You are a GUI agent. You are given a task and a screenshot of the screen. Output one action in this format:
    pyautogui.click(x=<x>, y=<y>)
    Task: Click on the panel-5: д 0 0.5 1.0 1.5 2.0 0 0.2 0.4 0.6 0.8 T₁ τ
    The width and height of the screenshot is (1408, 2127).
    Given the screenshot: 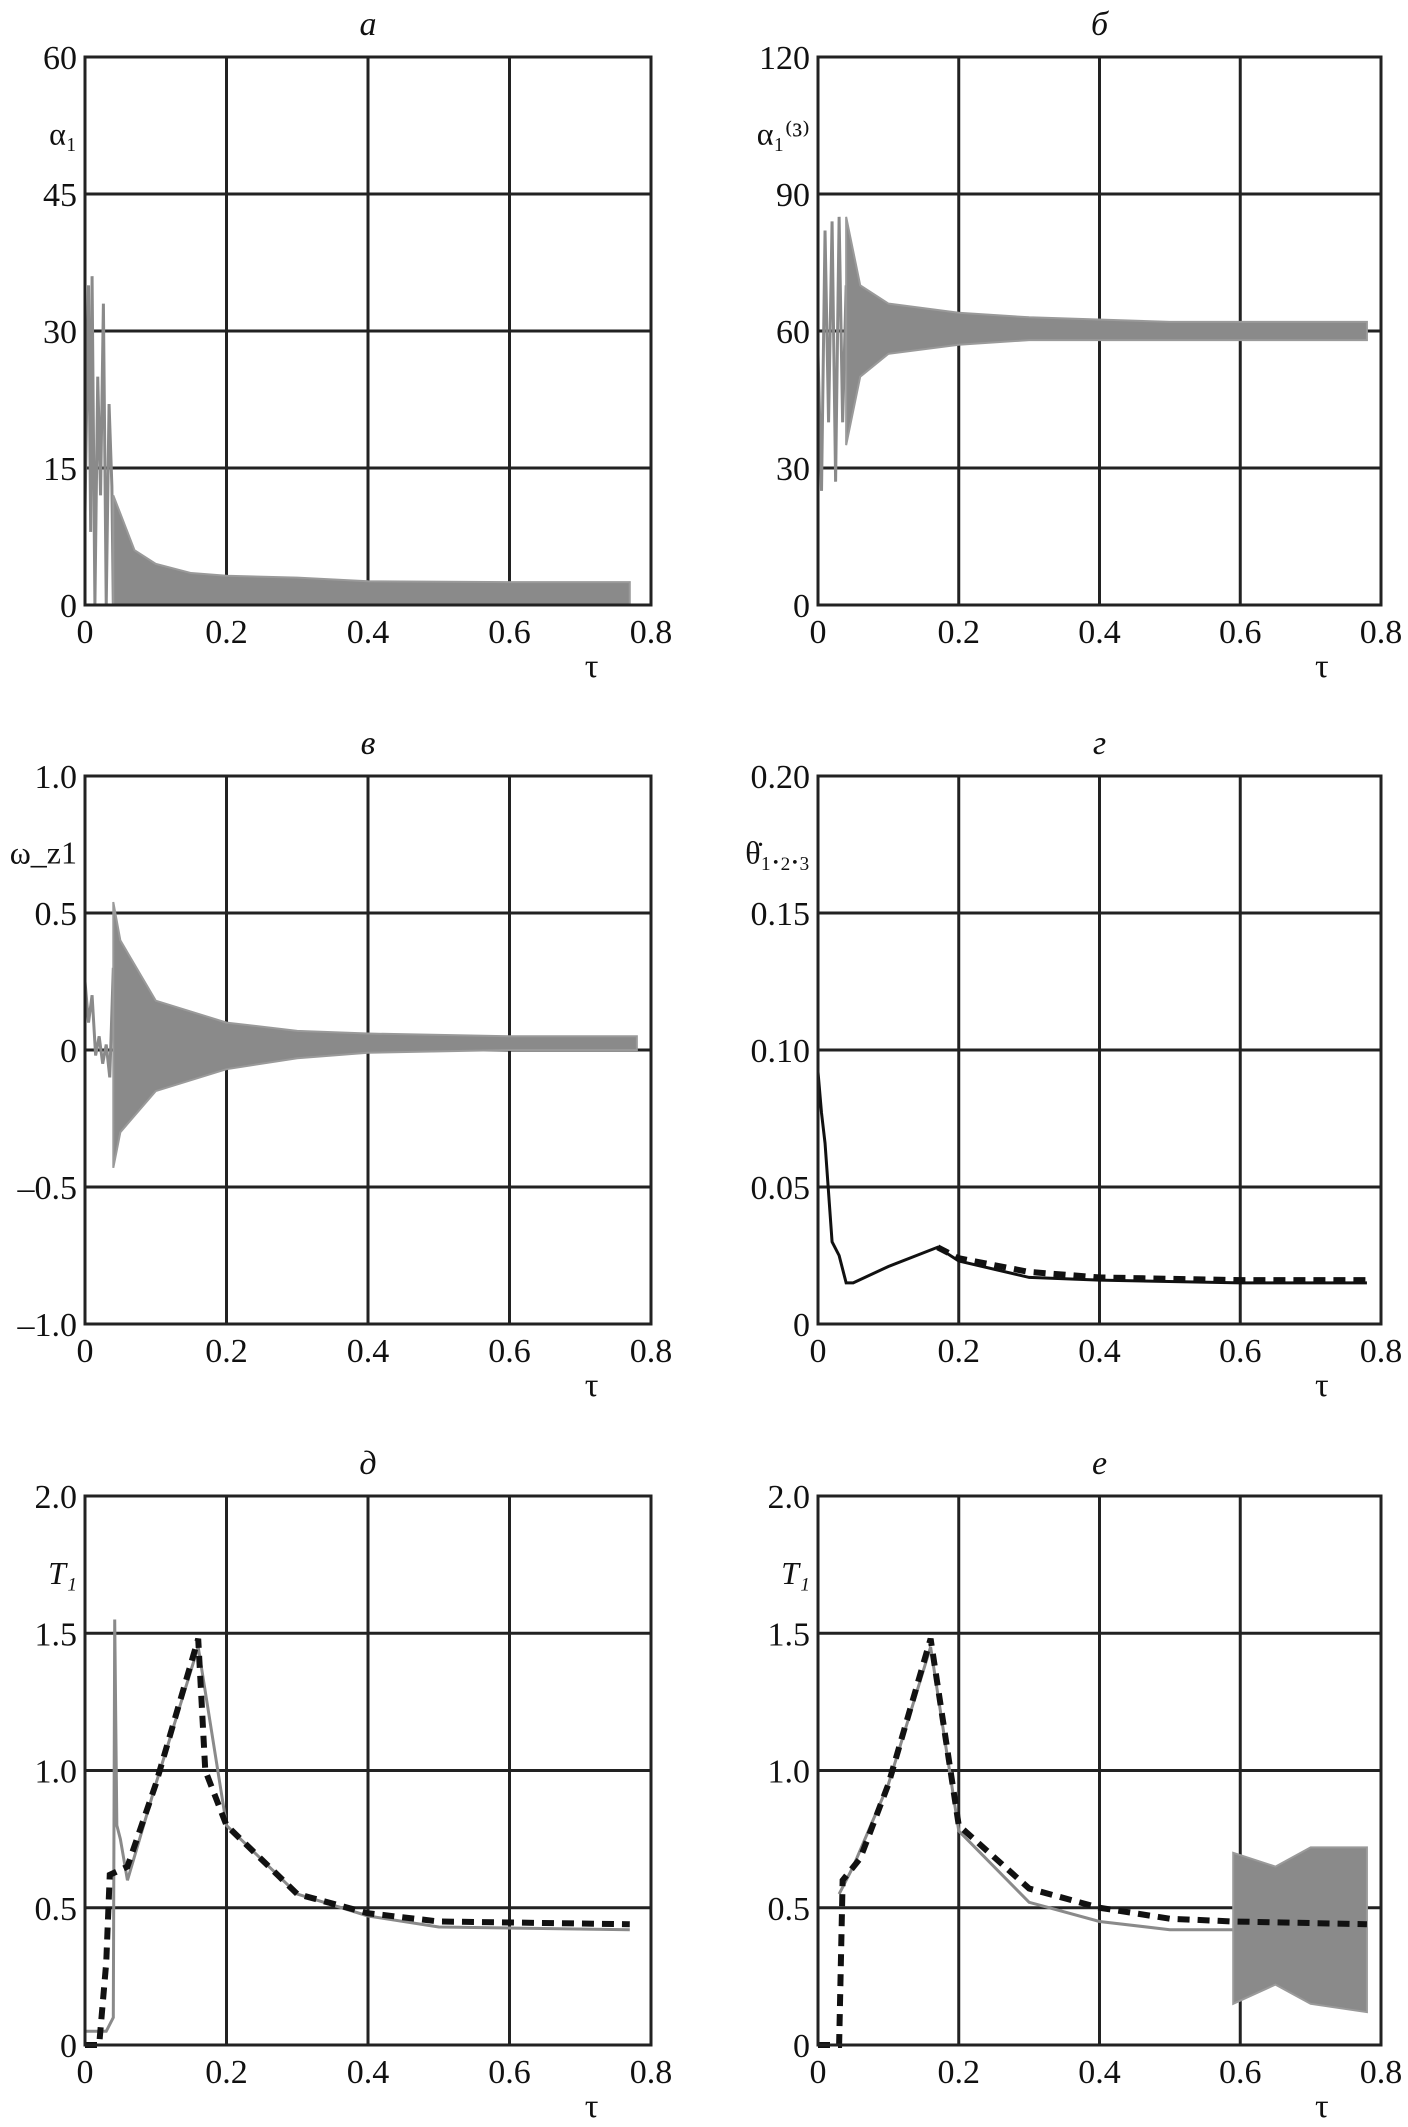 What is the action you would take?
    pyautogui.click(x=354, y=1785)
    